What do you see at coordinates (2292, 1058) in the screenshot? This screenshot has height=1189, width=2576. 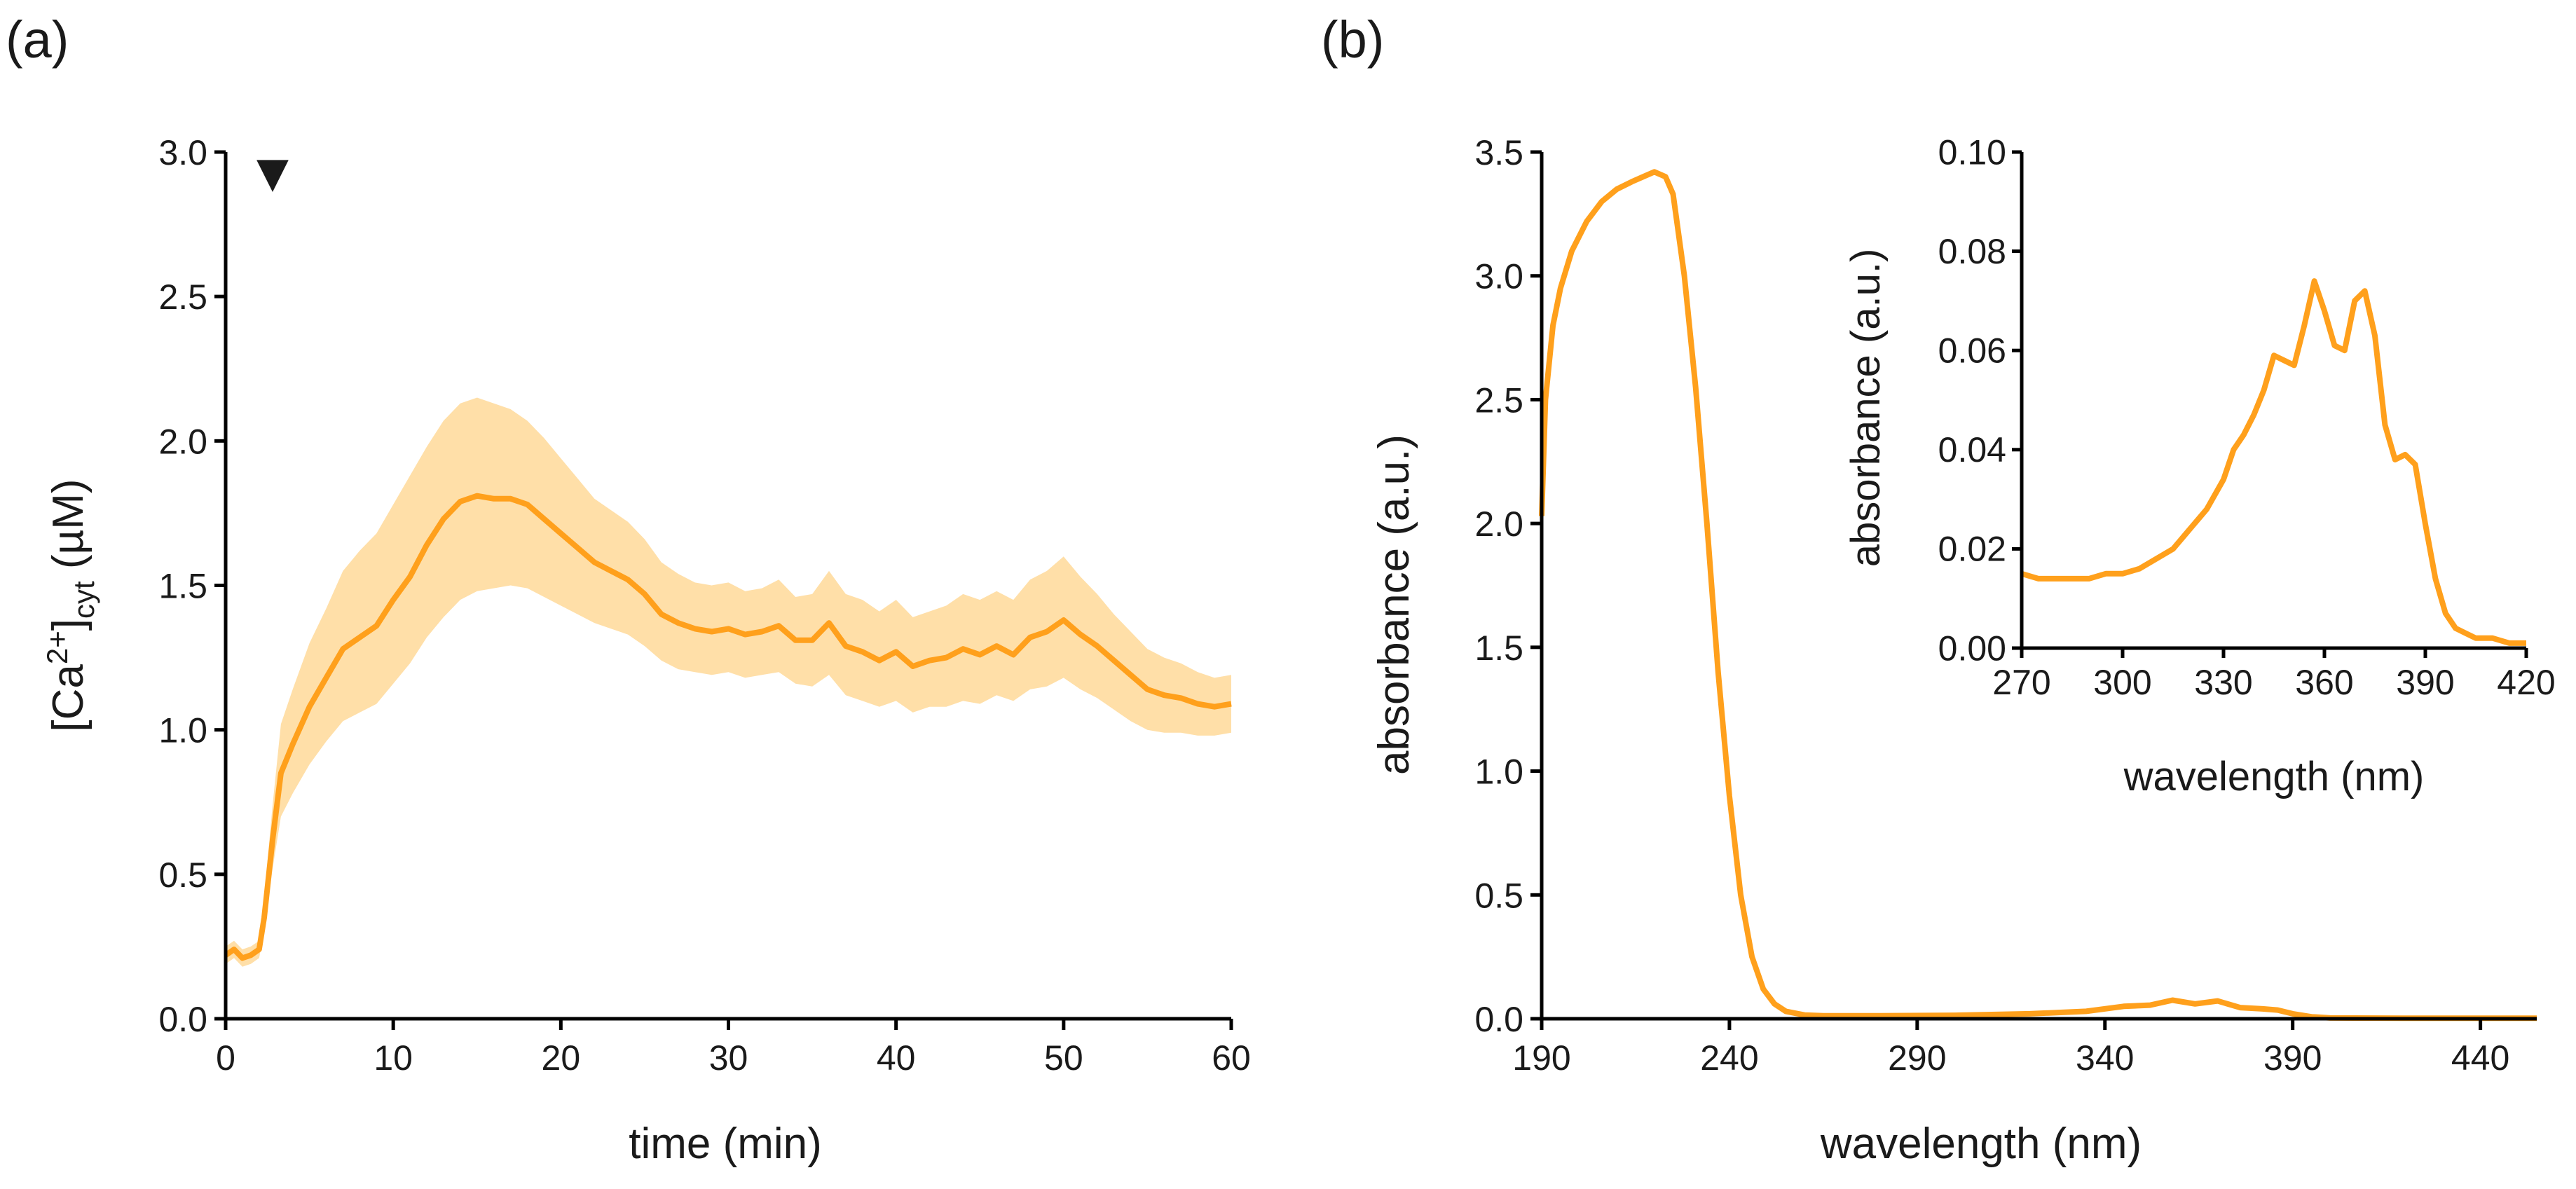 I see `chart-b-x-tick-label: 390` at bounding box center [2292, 1058].